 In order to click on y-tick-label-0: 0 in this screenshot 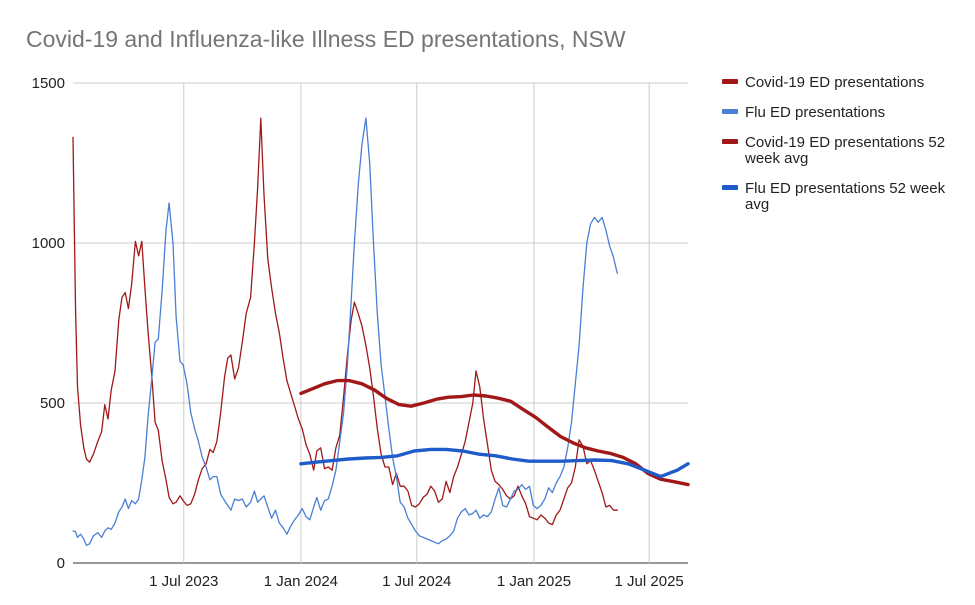, I will do `click(61, 563)`.